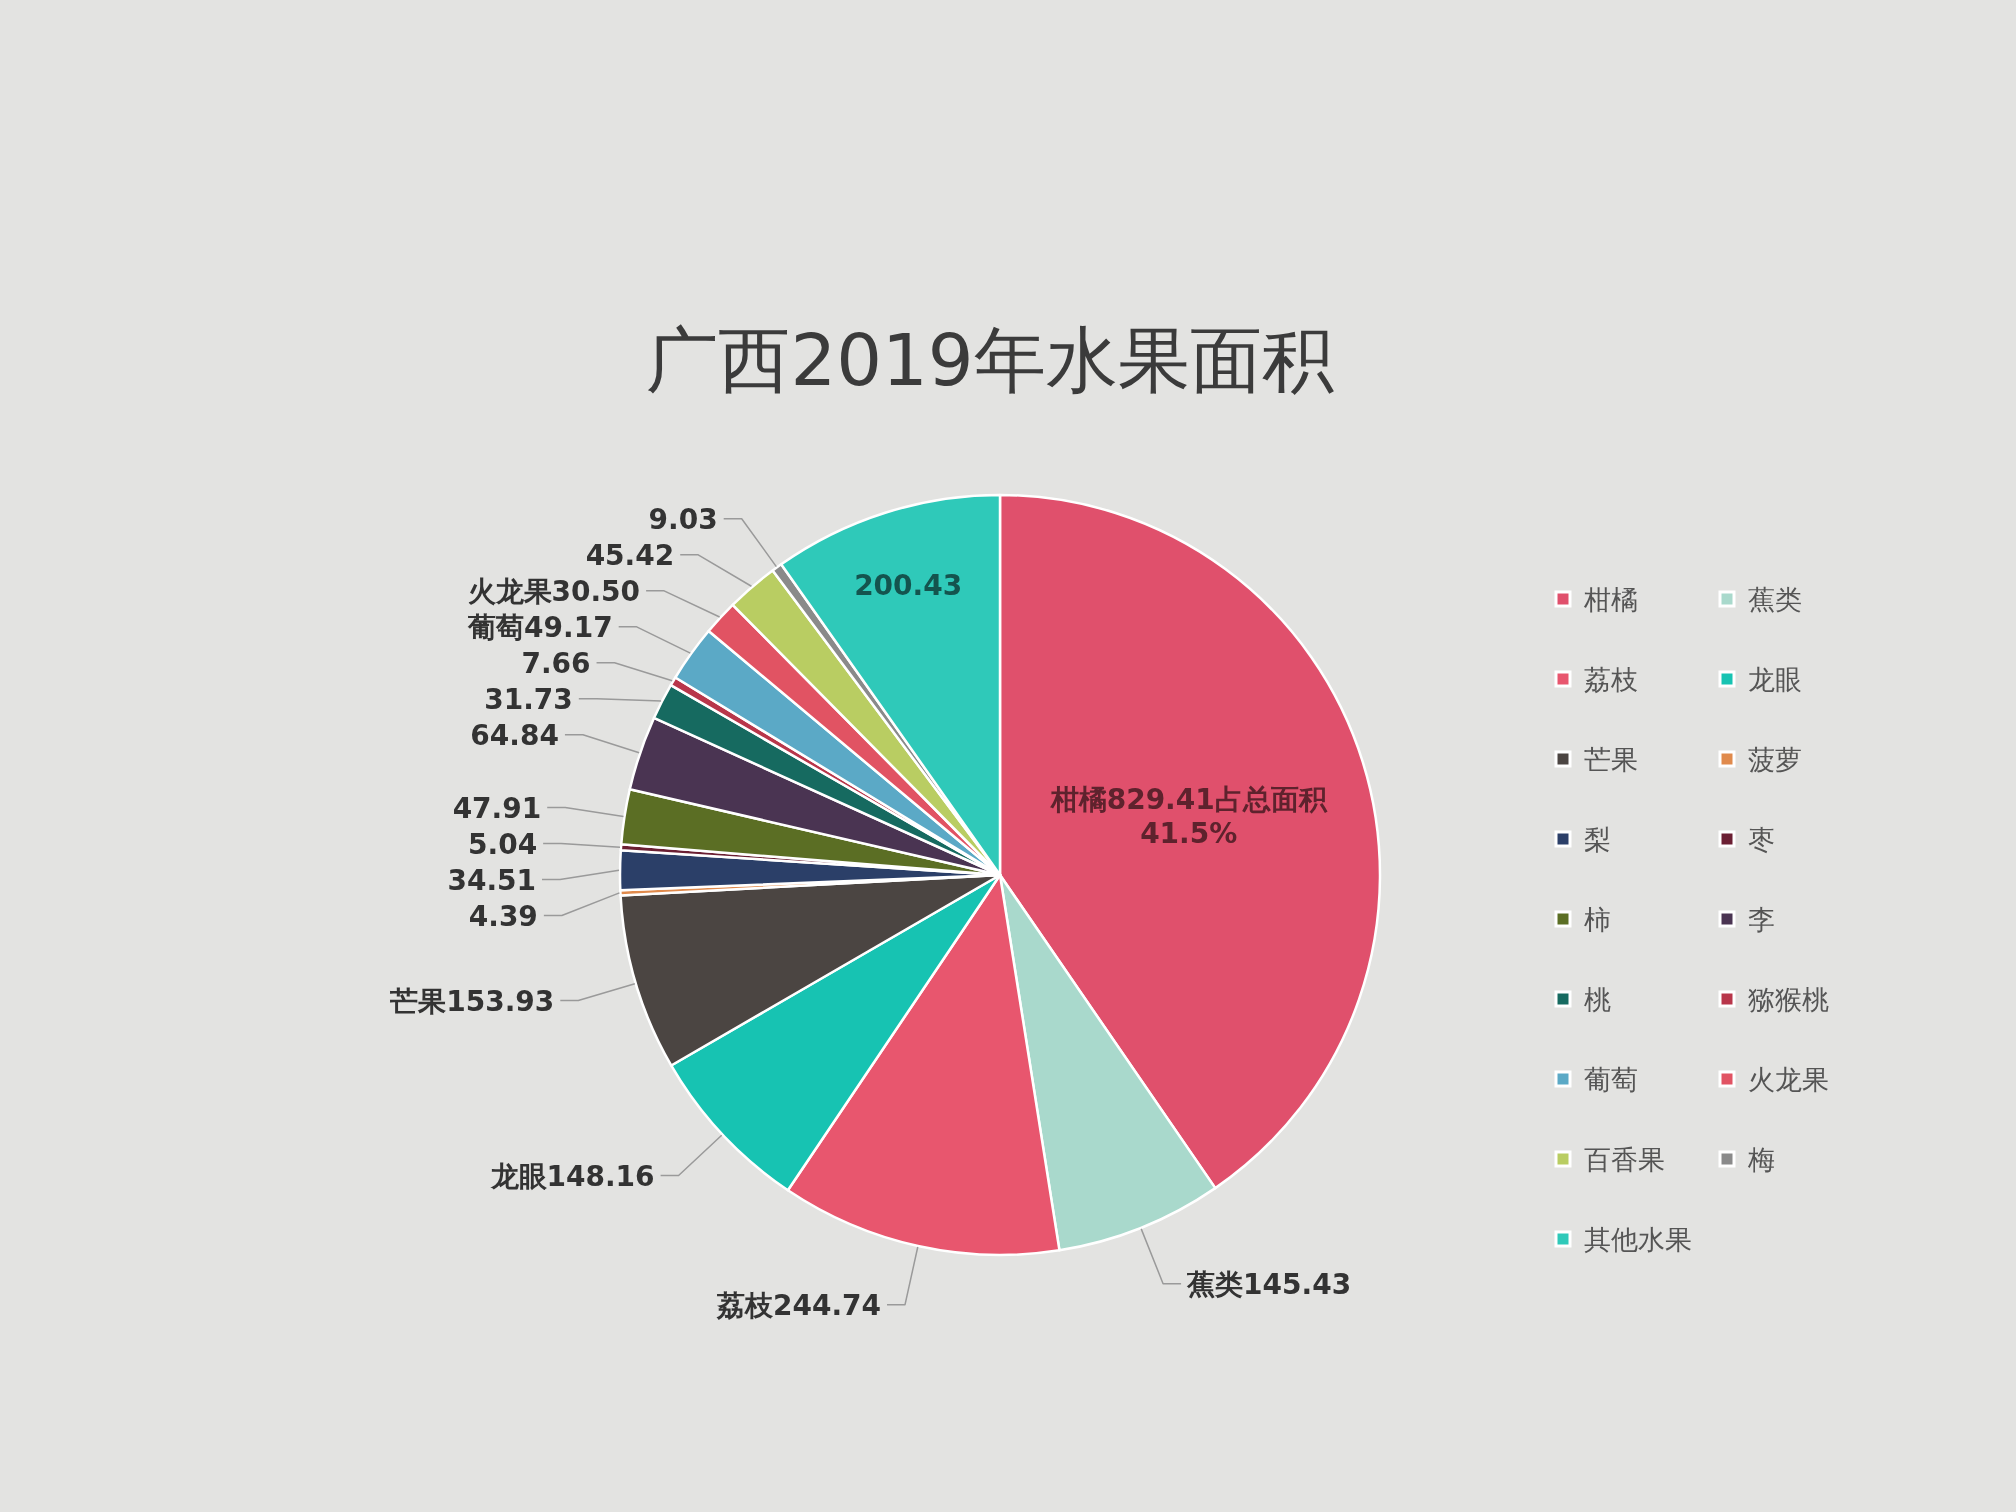 The height and width of the screenshot is (1512, 2016). I want to click on legend-label: 柿, so click(1597, 919).